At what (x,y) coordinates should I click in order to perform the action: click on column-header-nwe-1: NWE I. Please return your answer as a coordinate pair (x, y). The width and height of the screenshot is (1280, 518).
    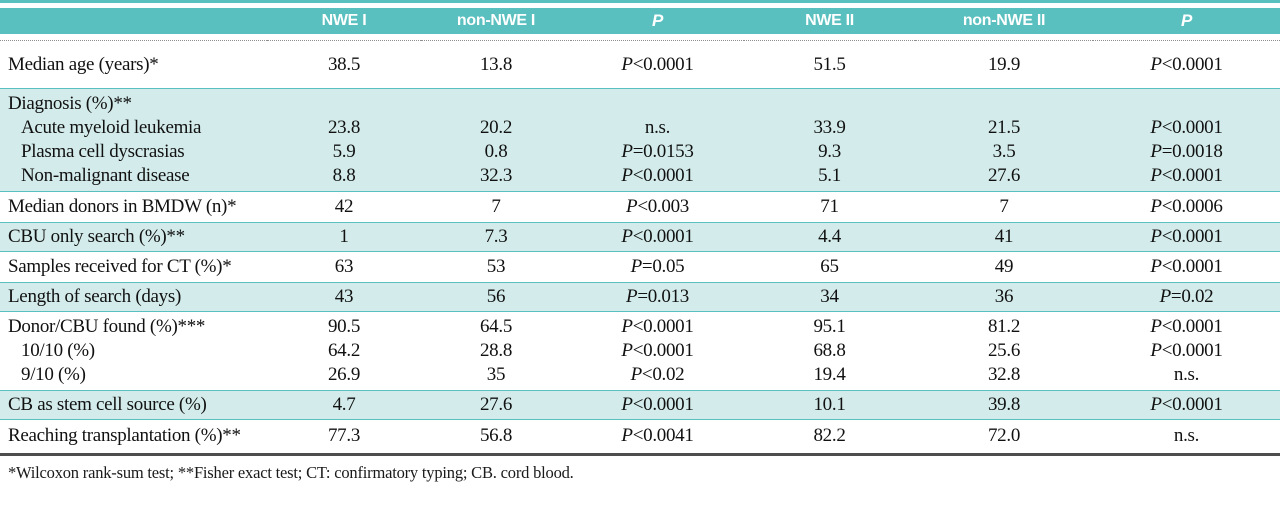
    Looking at the image, I should click on (344, 21).